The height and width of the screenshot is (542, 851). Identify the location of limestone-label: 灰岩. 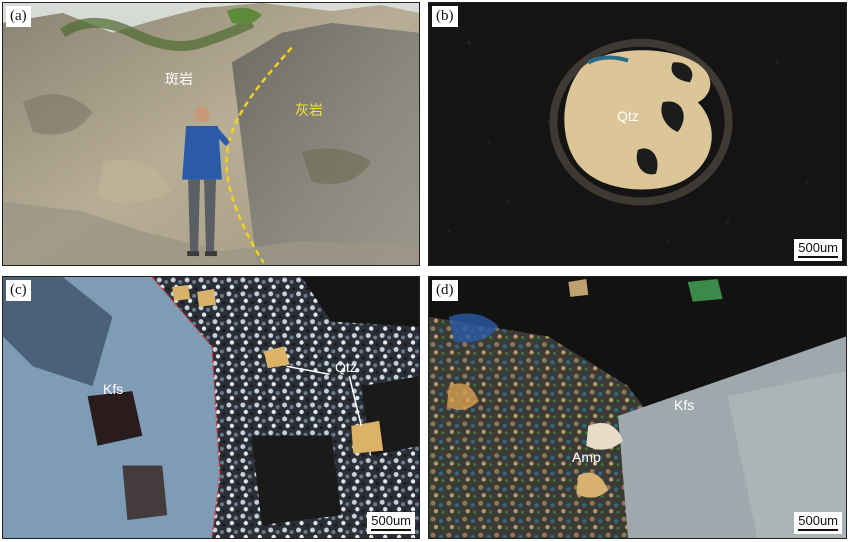
(309, 110).